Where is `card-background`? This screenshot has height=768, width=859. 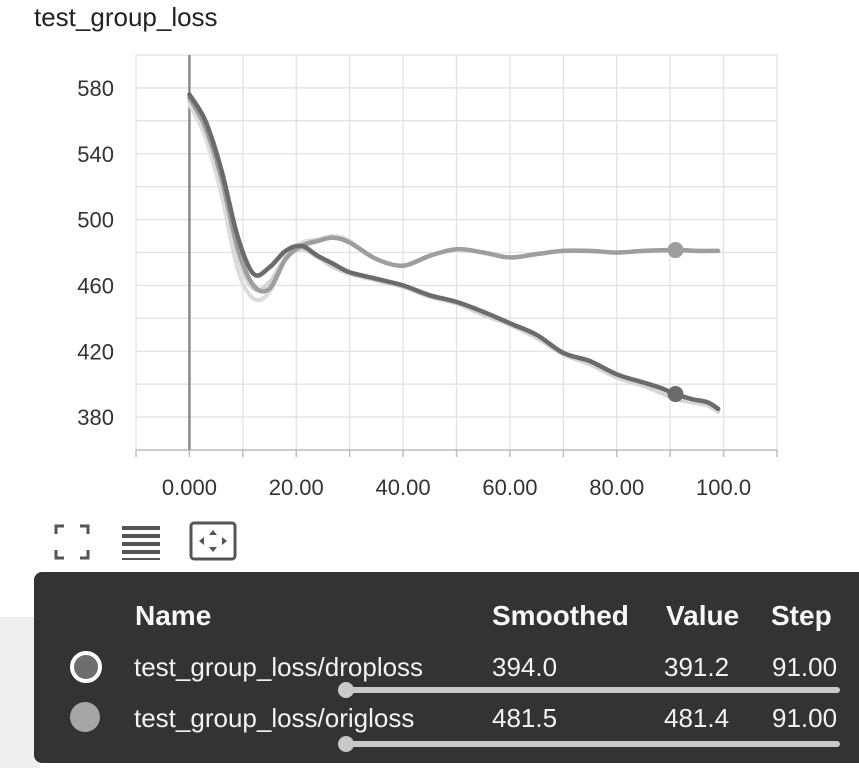
card-background is located at coordinates (20, 692).